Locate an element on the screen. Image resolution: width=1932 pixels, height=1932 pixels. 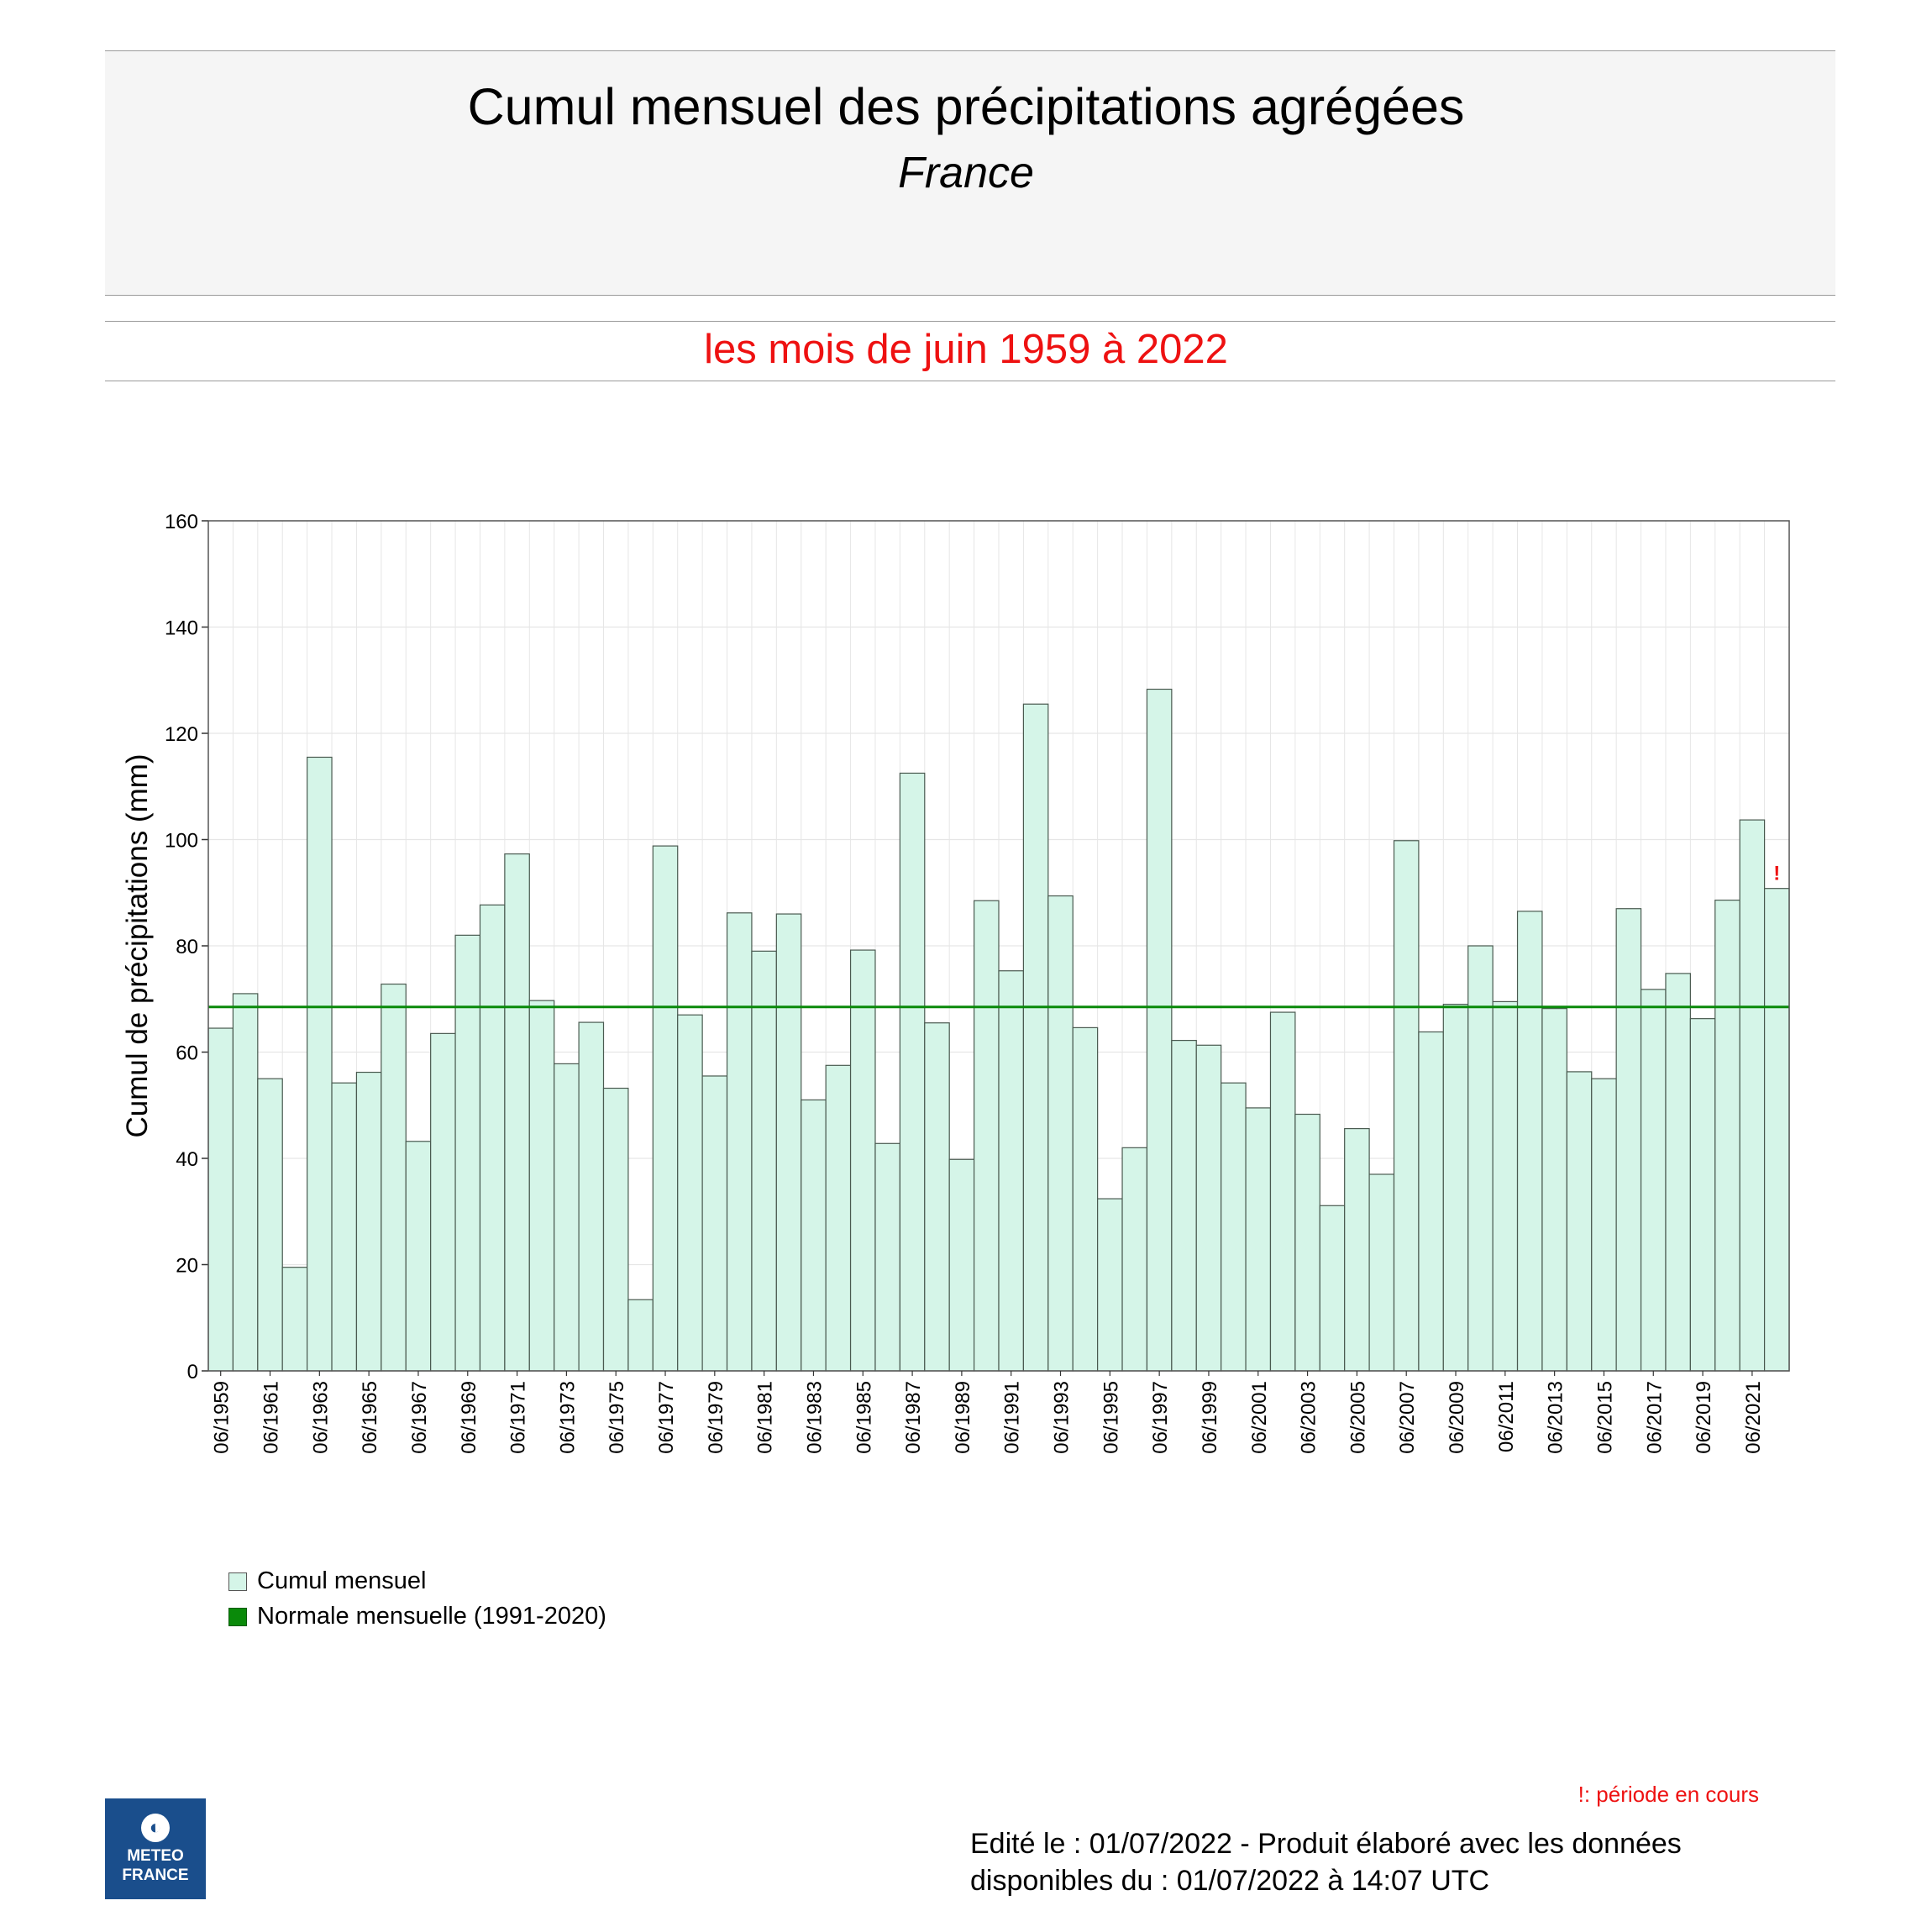
bar-06-1965 is located at coordinates (368, 1221).